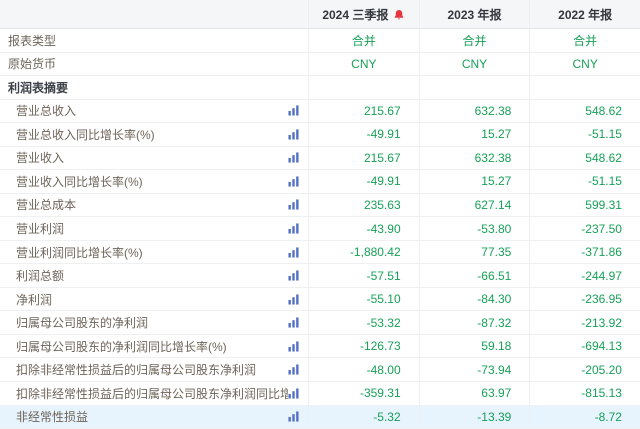 The height and width of the screenshot is (429, 640). What do you see at coordinates (82, 323) in the screenshot?
I see `row-label: 归属母公司股东的净利润` at bounding box center [82, 323].